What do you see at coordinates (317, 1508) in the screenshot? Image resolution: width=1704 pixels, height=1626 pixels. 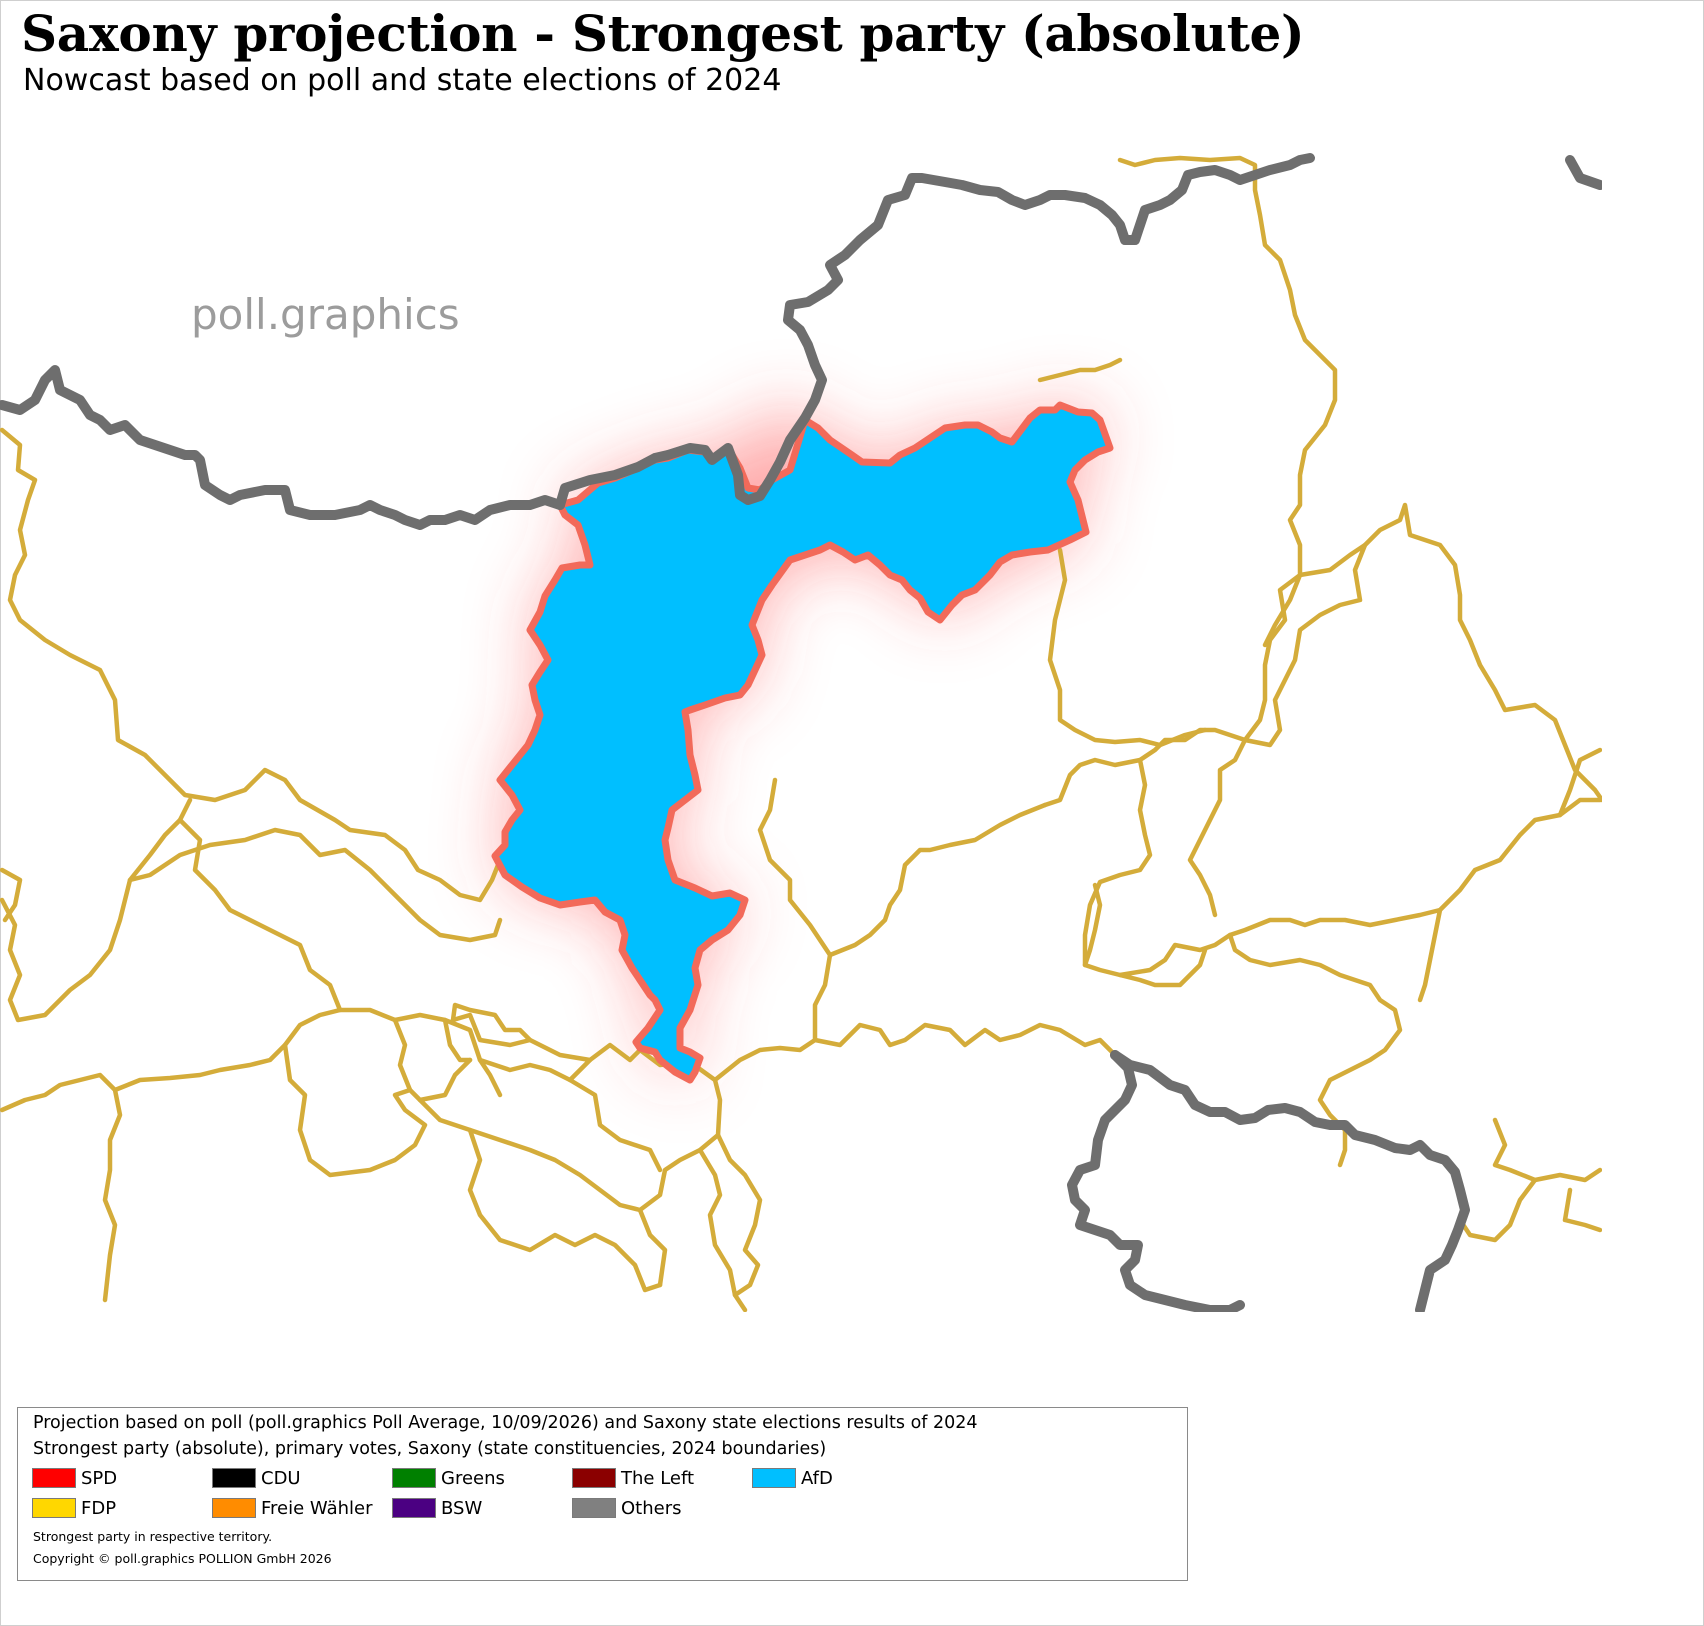 I see `legend-label: Freie Wähler` at bounding box center [317, 1508].